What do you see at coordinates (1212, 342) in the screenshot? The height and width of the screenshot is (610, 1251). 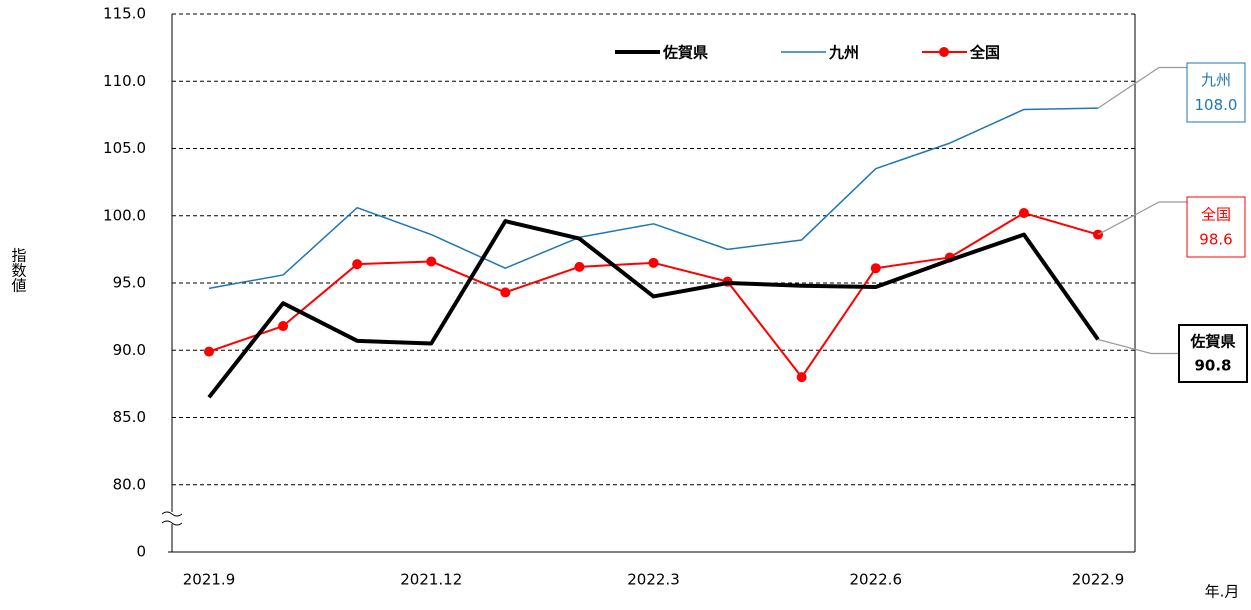 I see `callout-name: 佐賀県` at bounding box center [1212, 342].